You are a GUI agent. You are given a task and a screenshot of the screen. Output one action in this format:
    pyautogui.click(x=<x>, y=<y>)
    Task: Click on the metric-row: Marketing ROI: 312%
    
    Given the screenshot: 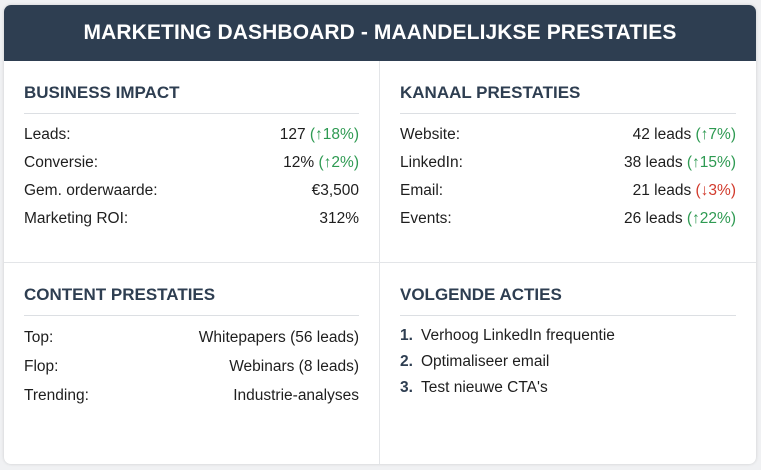 What is the action you would take?
    pyautogui.click(x=191, y=219)
    